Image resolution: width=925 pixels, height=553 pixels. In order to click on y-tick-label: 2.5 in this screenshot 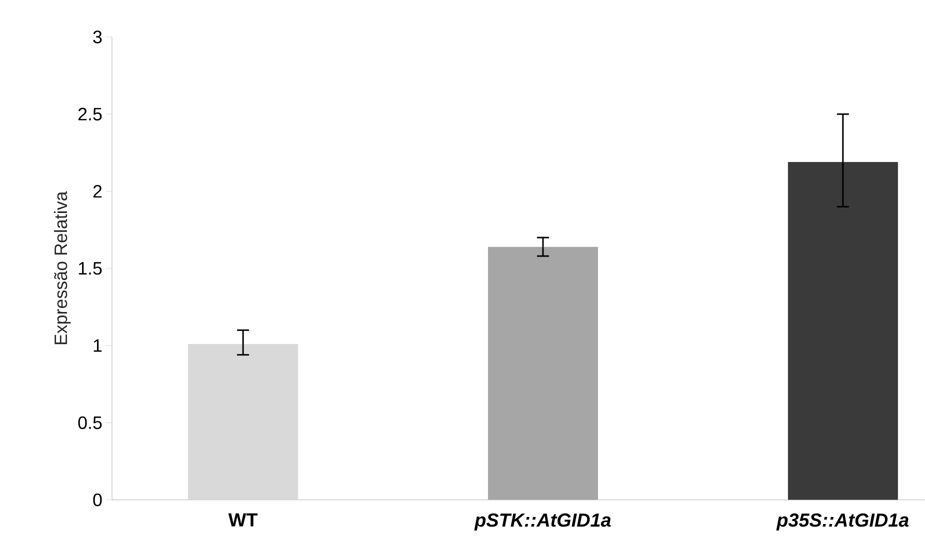, I will do `click(90, 114)`.